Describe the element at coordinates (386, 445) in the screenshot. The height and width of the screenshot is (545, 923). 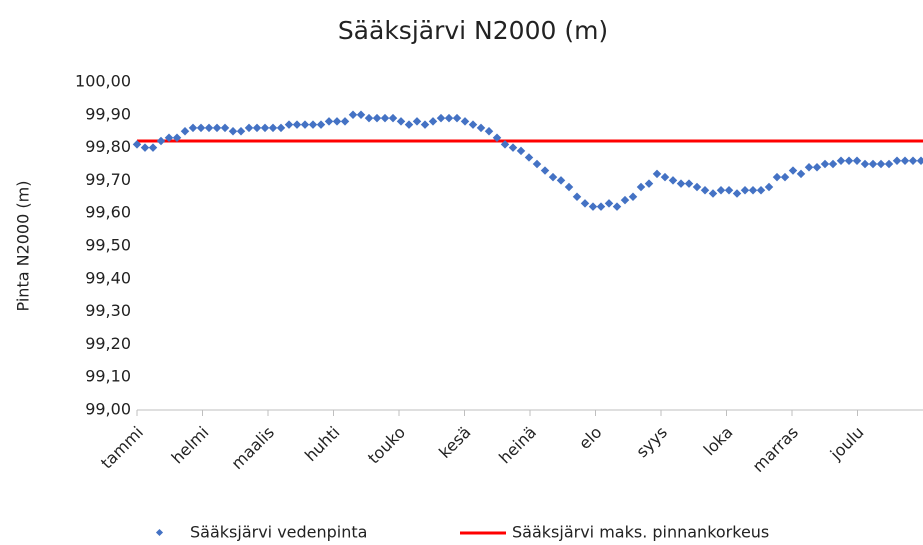
I see `x-tick-label: touko` at that location.